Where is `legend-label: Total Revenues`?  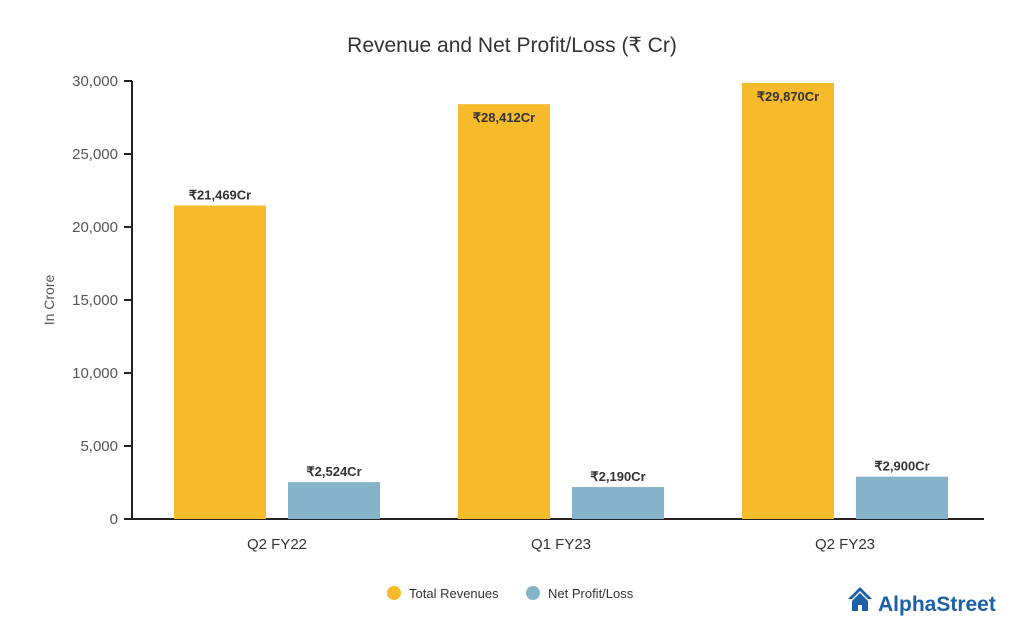 legend-label: Total Revenues is located at coordinates (454, 593).